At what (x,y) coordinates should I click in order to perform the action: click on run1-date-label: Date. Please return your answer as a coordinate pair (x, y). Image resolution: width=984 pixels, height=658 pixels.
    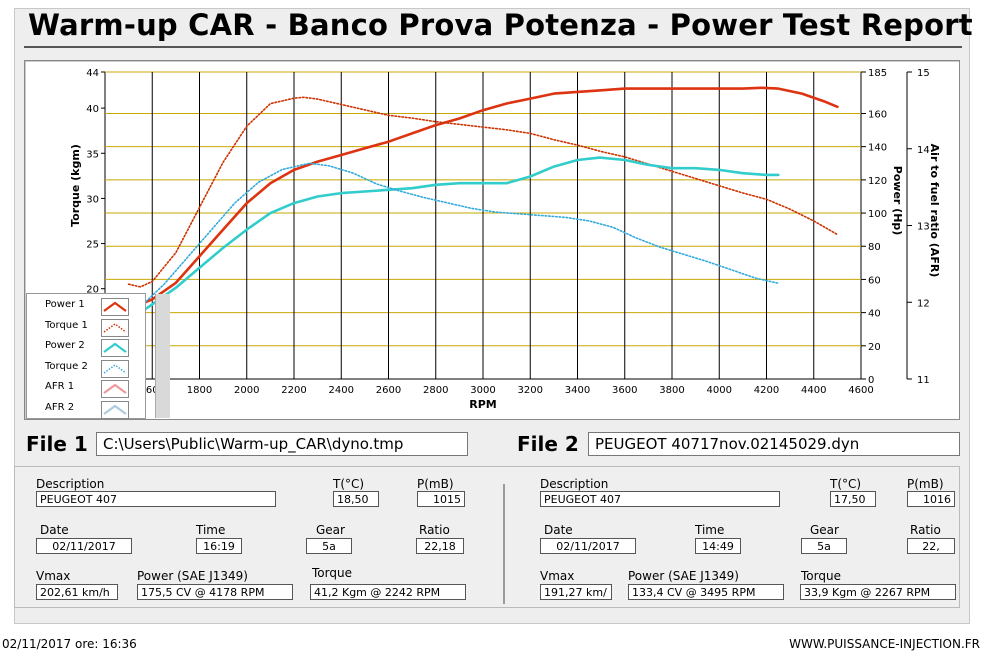
    Looking at the image, I should click on (54, 530).